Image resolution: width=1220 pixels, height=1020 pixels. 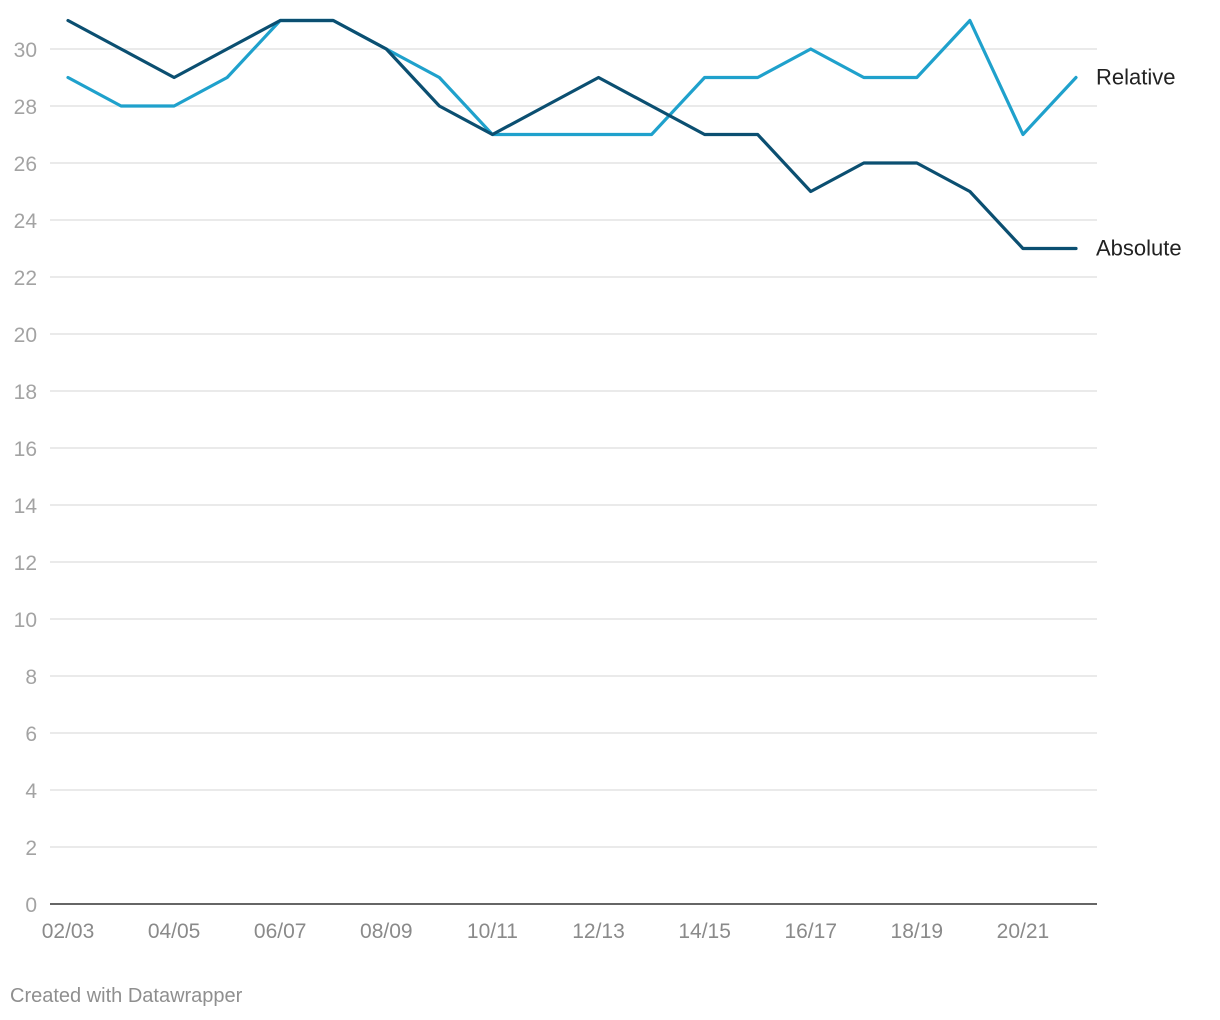 What do you see at coordinates (1139, 163) in the screenshot?
I see `series-labels: Relative Absolute` at bounding box center [1139, 163].